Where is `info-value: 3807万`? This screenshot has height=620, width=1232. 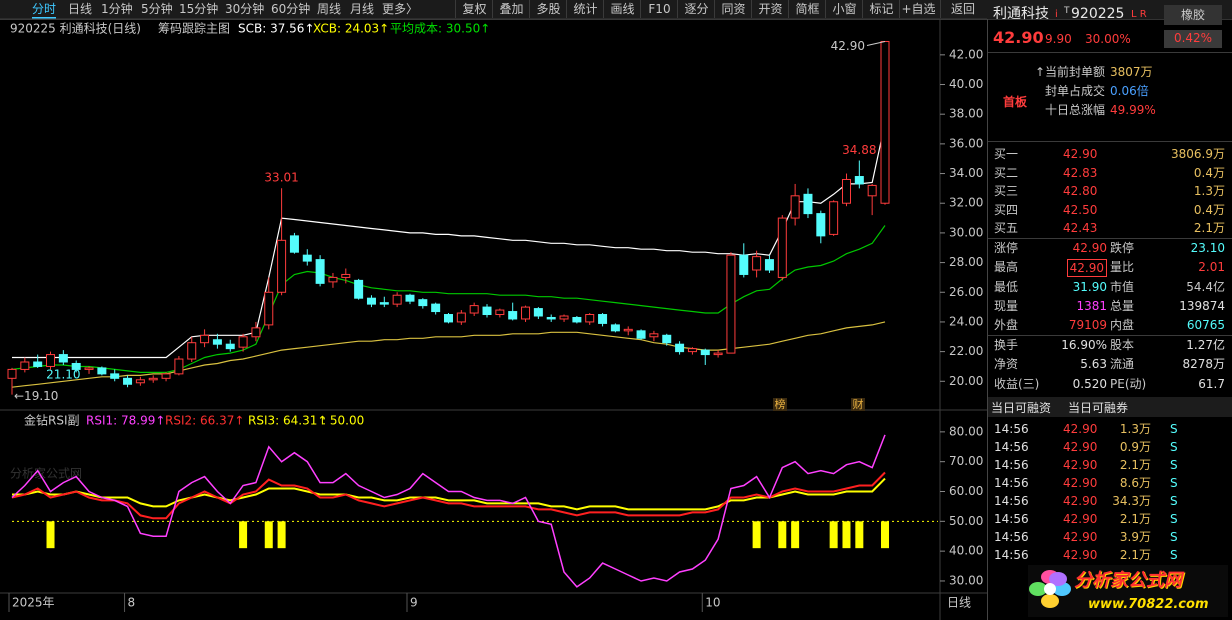
info-value: 3807万 is located at coordinates (1131, 72).